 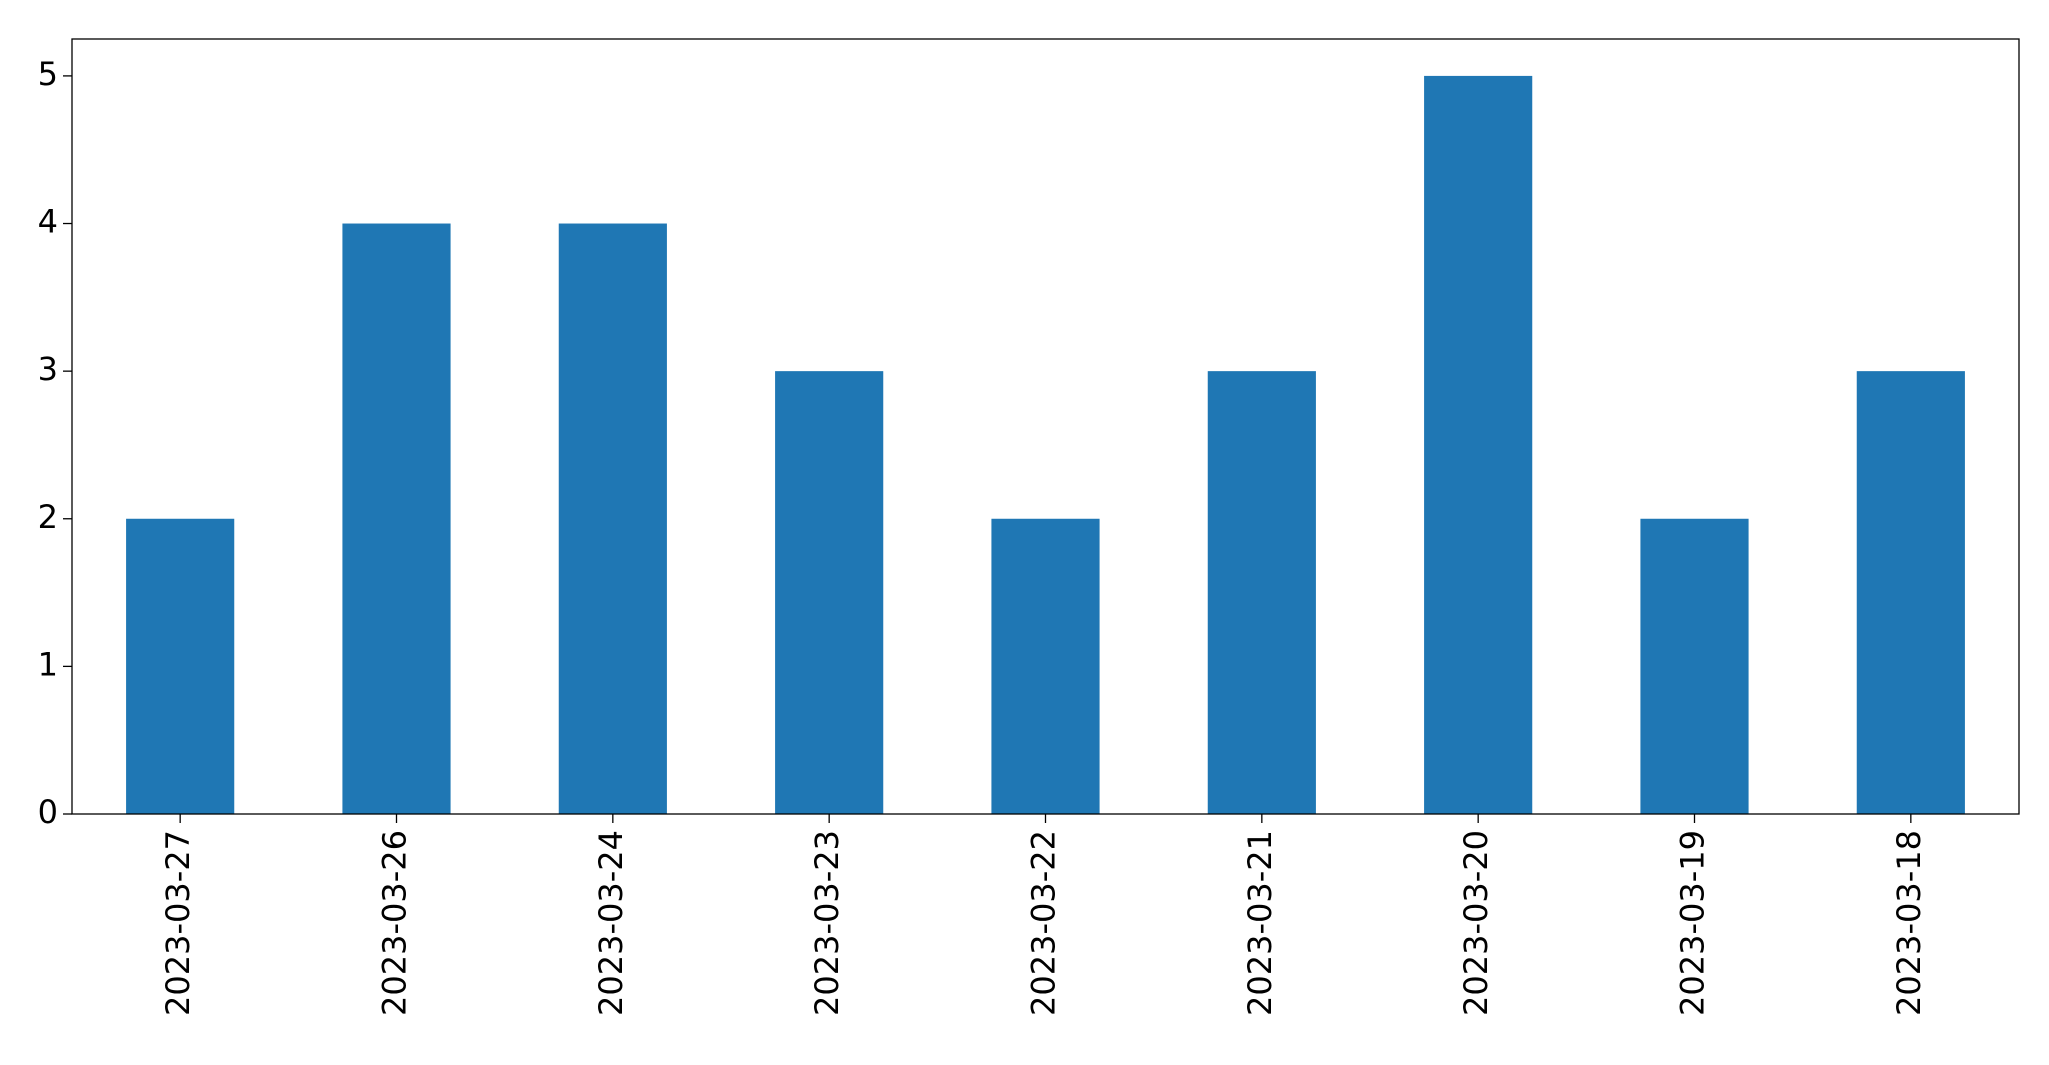 What do you see at coordinates (48, 812) in the screenshot?
I see `y-tick-label: 0` at bounding box center [48, 812].